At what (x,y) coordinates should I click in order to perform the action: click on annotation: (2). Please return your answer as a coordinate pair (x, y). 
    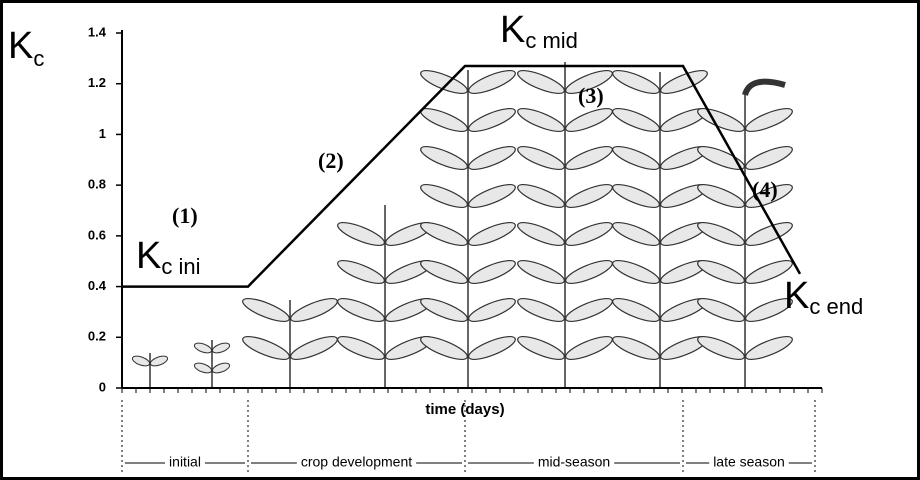
    Looking at the image, I should click on (331, 160).